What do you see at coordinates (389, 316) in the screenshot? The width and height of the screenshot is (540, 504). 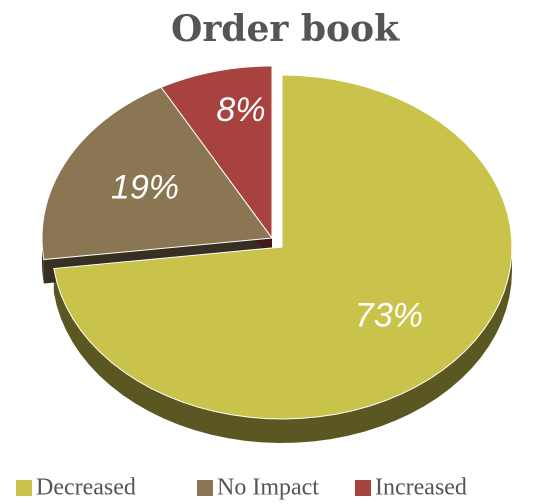 I see `data-label: 73%` at bounding box center [389, 316].